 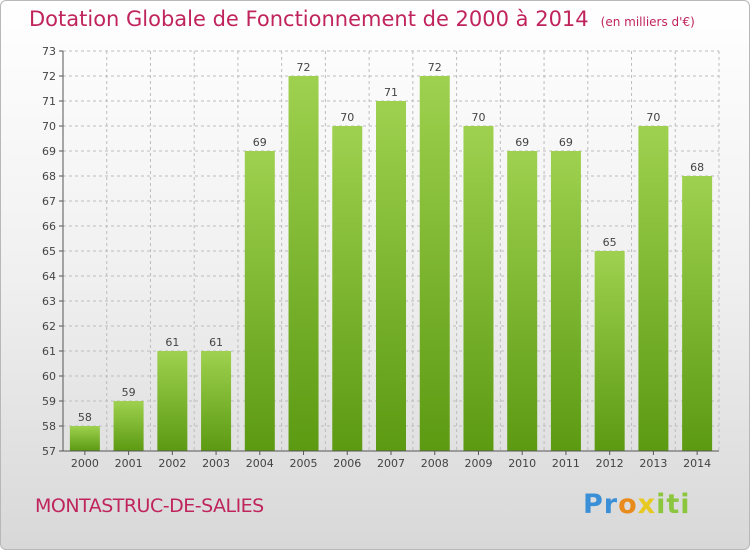 I want to click on commune-name: MONTASTRUC-DE-SALIES, so click(x=149, y=506).